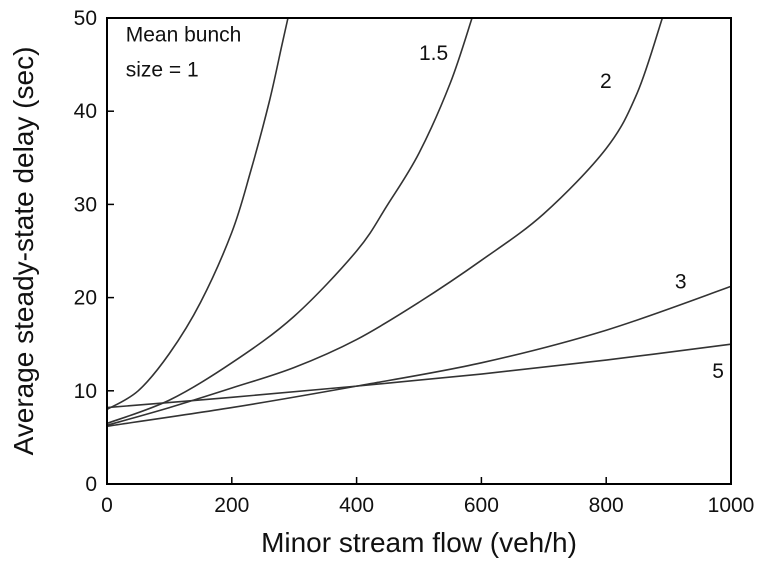 This screenshot has height=562, width=769. Describe the element at coordinates (718, 371) in the screenshot. I see `curve-label: 5` at that location.